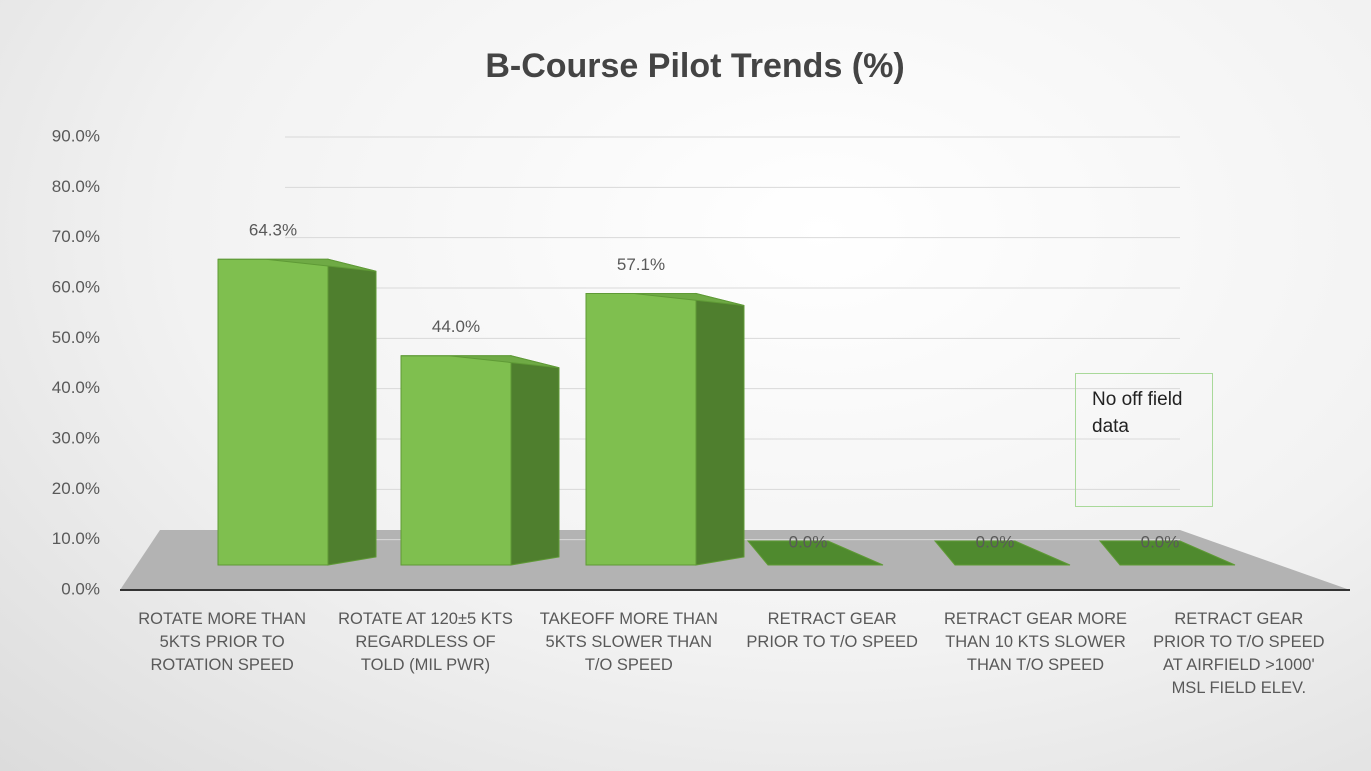  Describe the element at coordinates (76, 538) in the screenshot. I see `y-tick-label: 10.0%` at that location.